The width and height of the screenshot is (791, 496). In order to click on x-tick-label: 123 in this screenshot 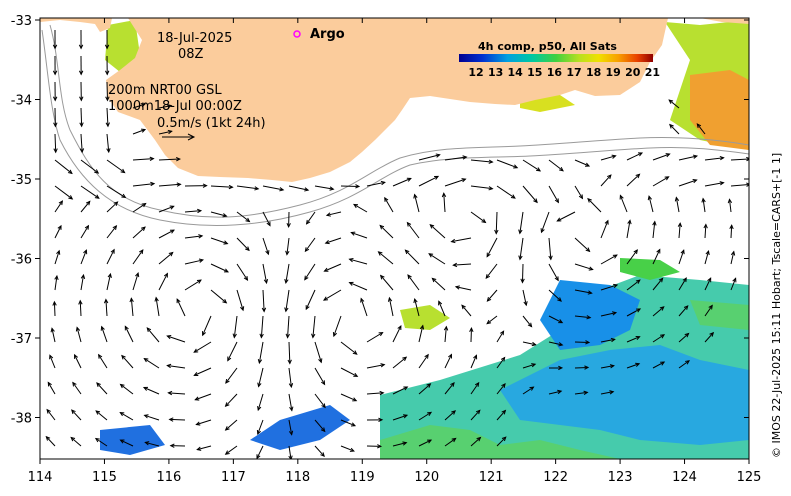, I will do `click(620, 477)`.